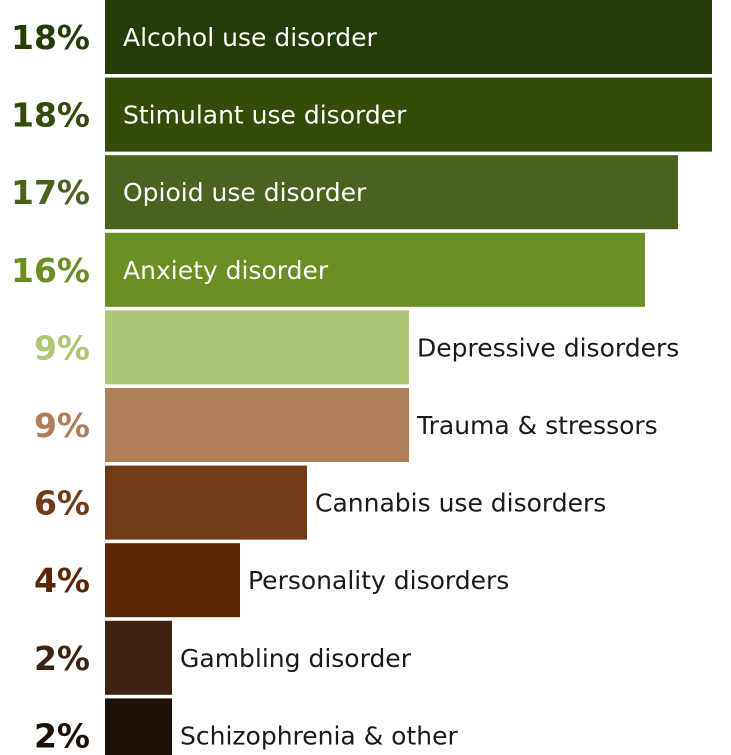 The height and width of the screenshot is (755, 731). I want to click on category-label-1: Alcohol use disorder, so click(250, 37).